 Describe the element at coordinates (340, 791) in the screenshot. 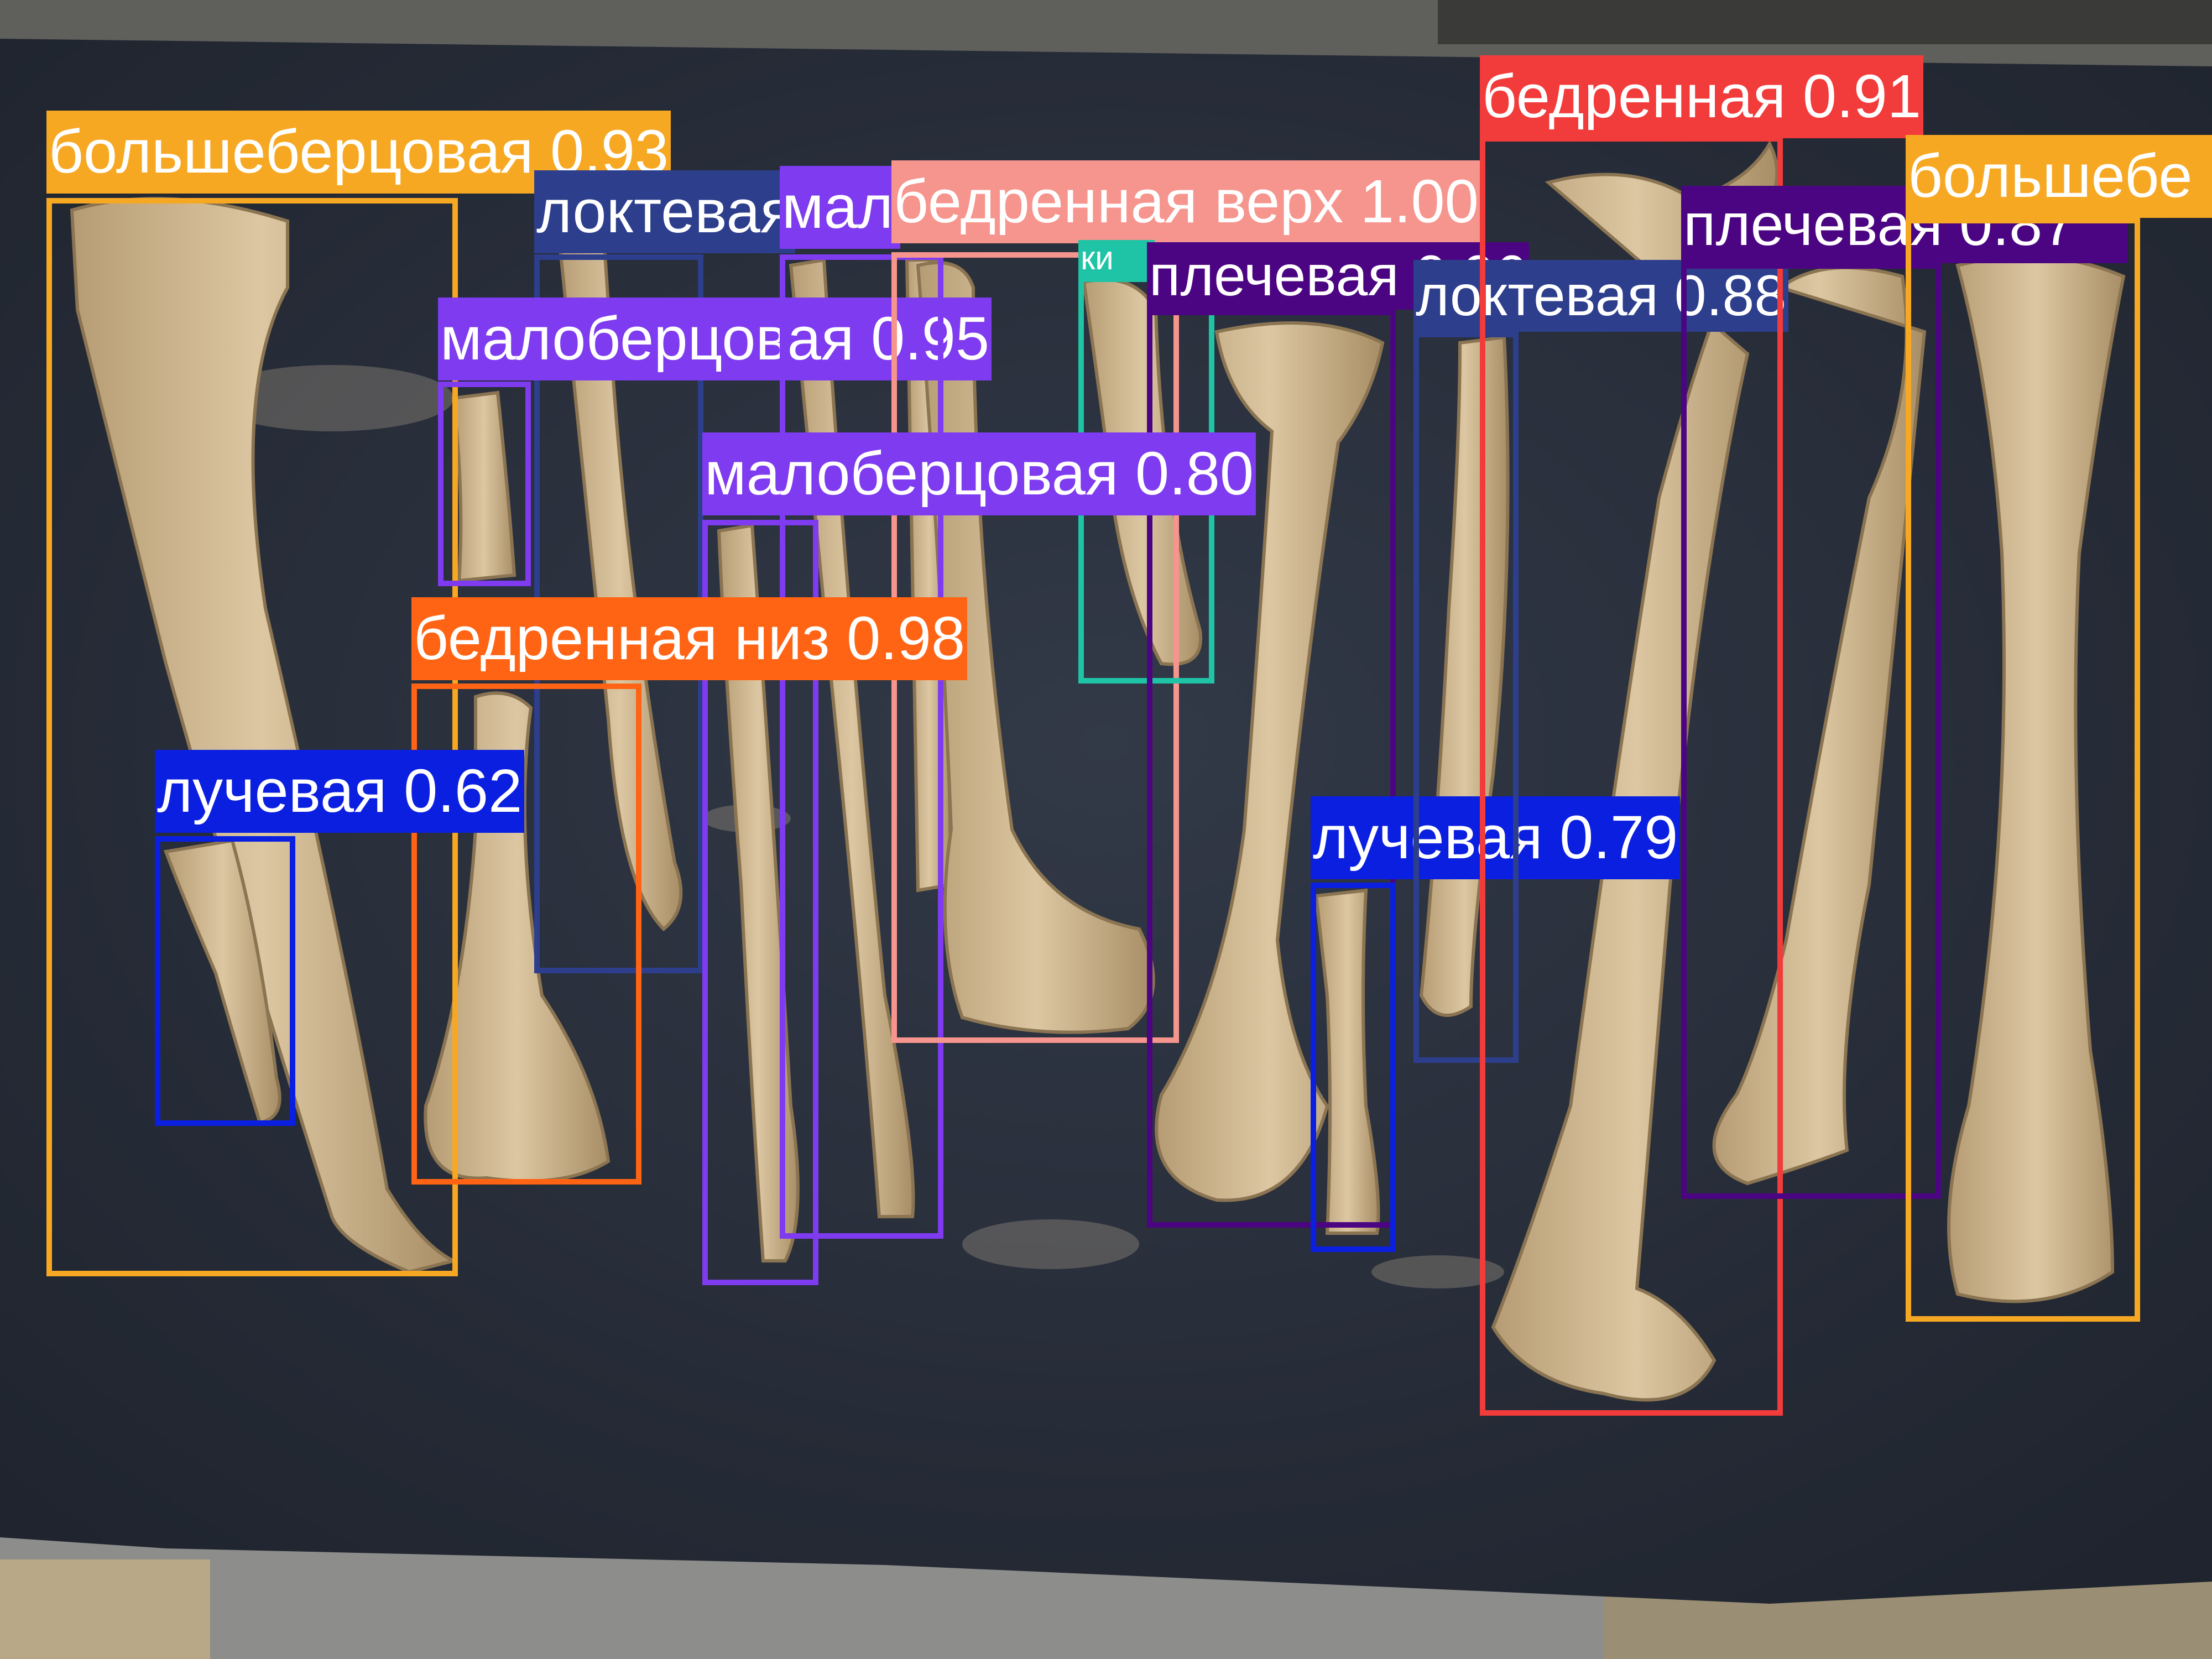

I see `detection-label: лучевая 0.62` at that location.